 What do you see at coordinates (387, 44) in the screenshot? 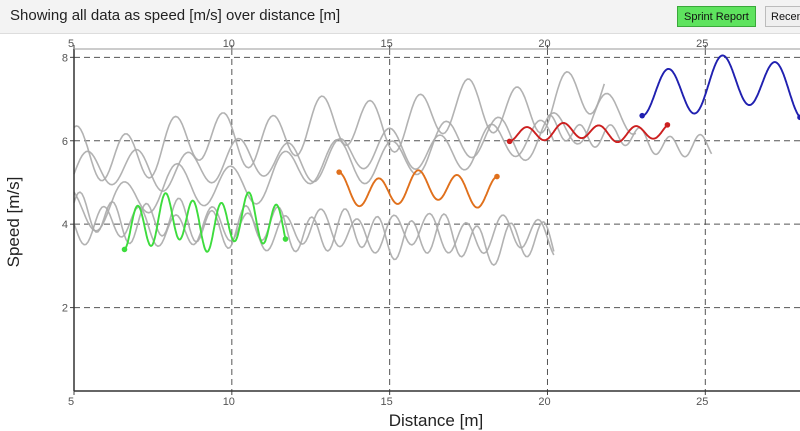
I see `x-tick-label-top-15: 15` at bounding box center [387, 44].